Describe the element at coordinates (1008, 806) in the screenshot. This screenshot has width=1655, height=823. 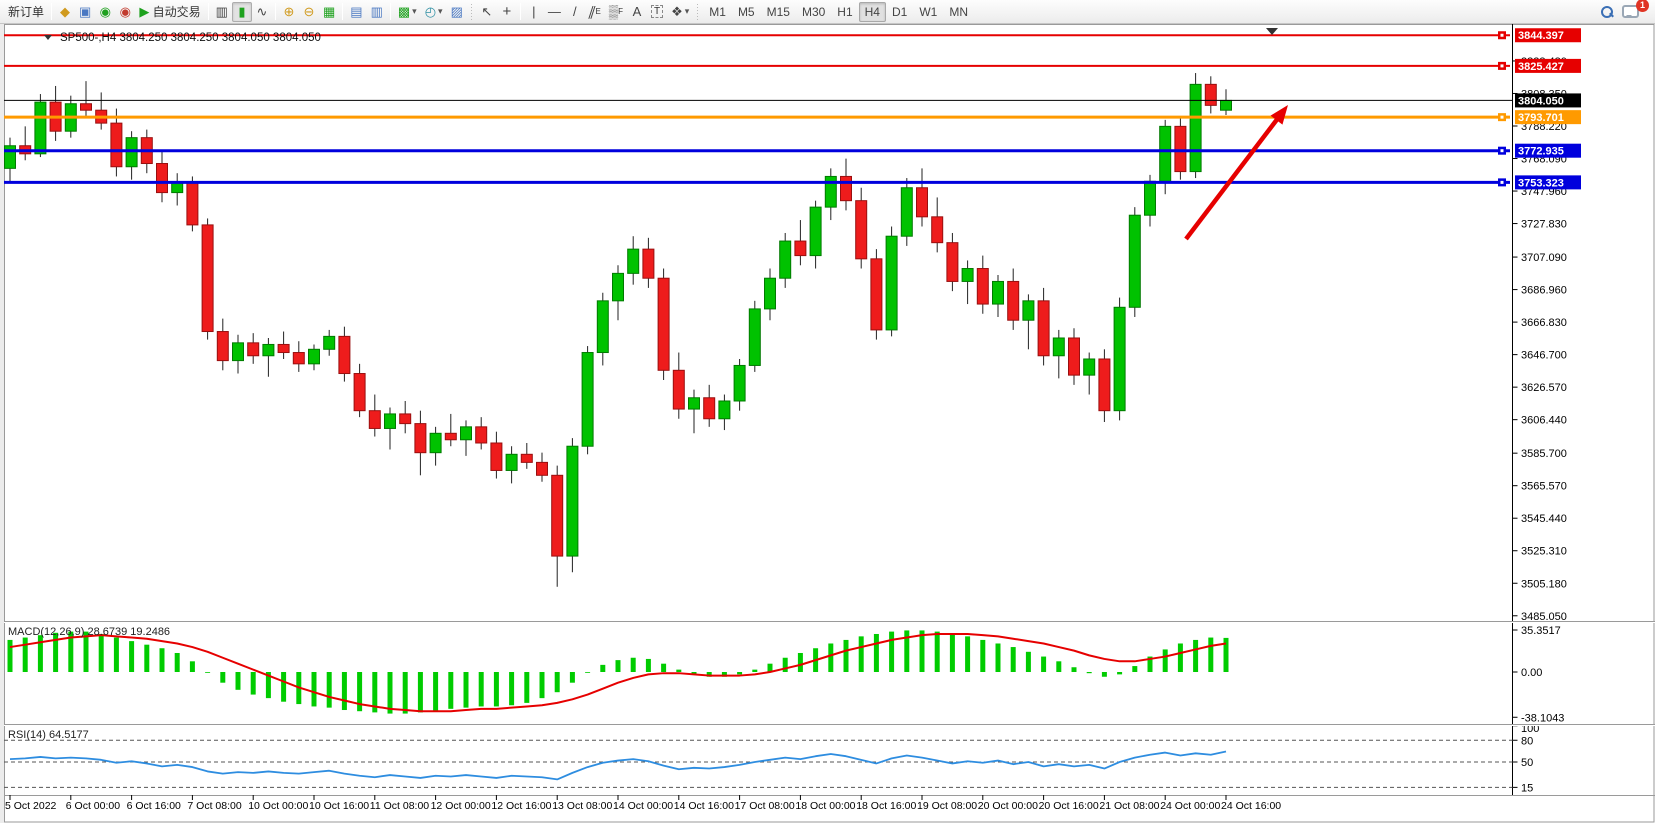
I see `time-tick-label: 20 Oct 00:00` at that location.